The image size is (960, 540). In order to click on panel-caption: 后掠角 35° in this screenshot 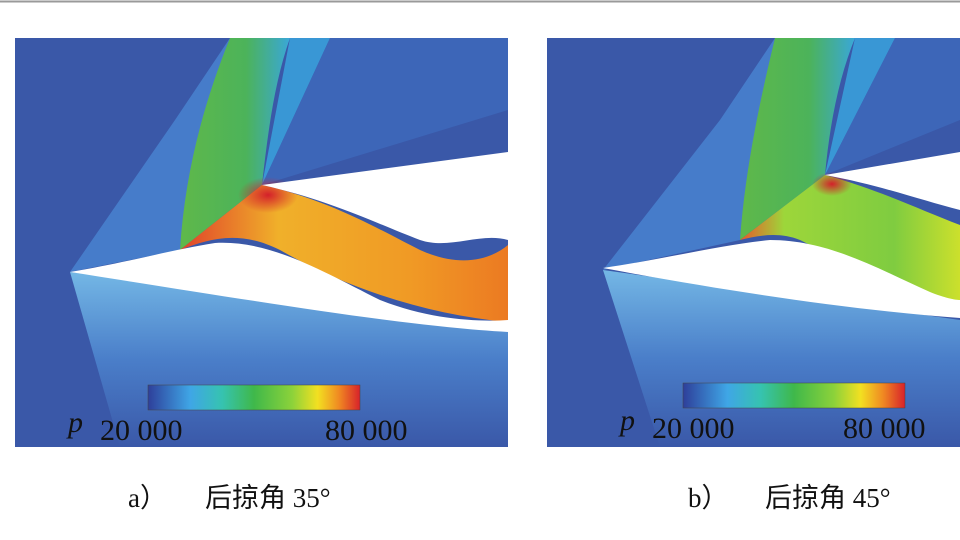, I will do `click(268, 498)`.